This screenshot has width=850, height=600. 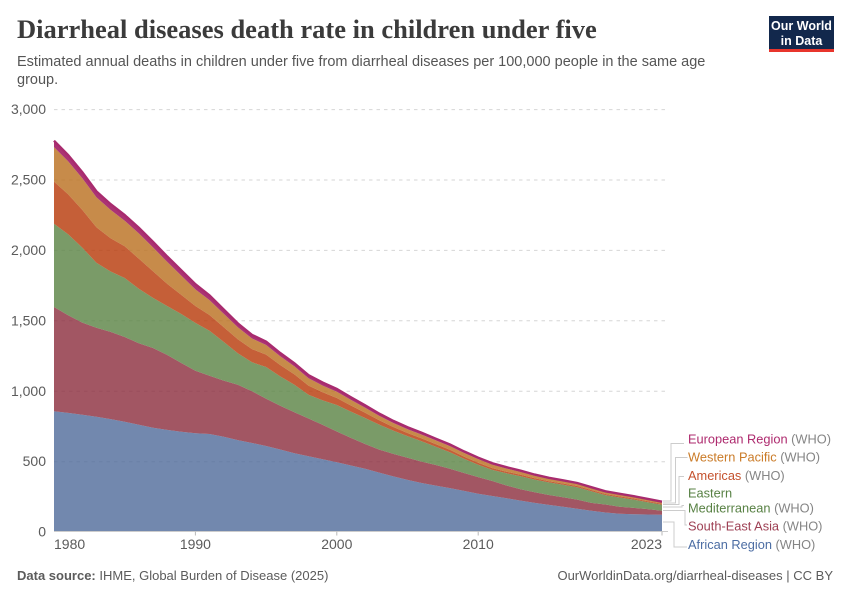 What do you see at coordinates (751, 544) in the screenshot?
I see `svg-text: African Region (WHO)` at bounding box center [751, 544].